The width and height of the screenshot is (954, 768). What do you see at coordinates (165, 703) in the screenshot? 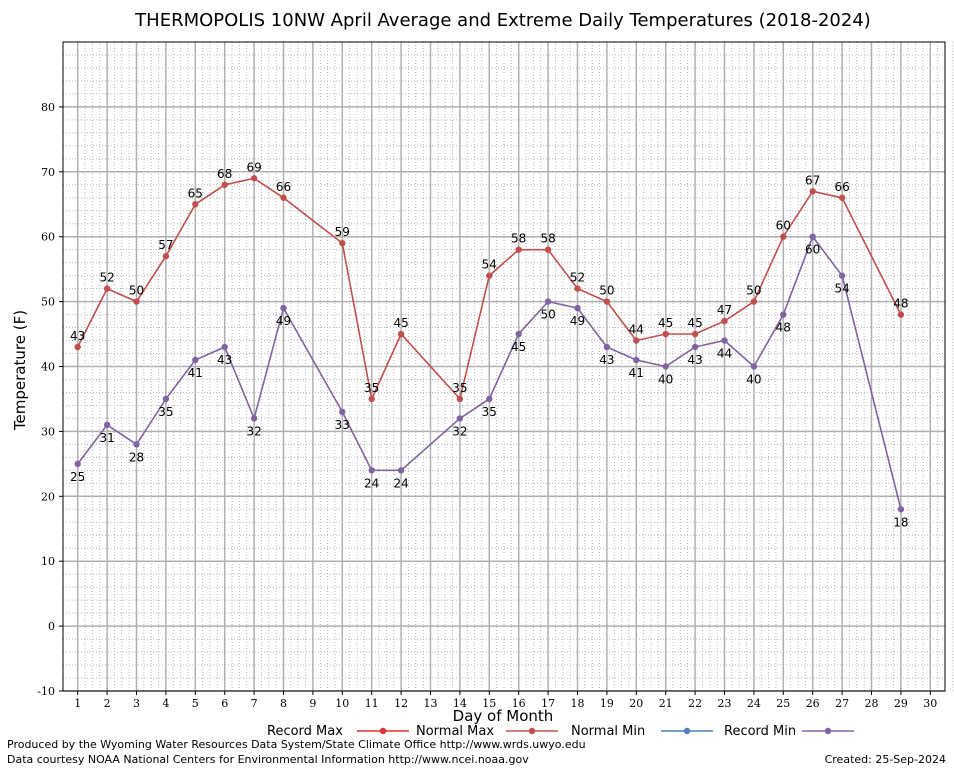
I see `x-tick-label: 4` at bounding box center [165, 703].